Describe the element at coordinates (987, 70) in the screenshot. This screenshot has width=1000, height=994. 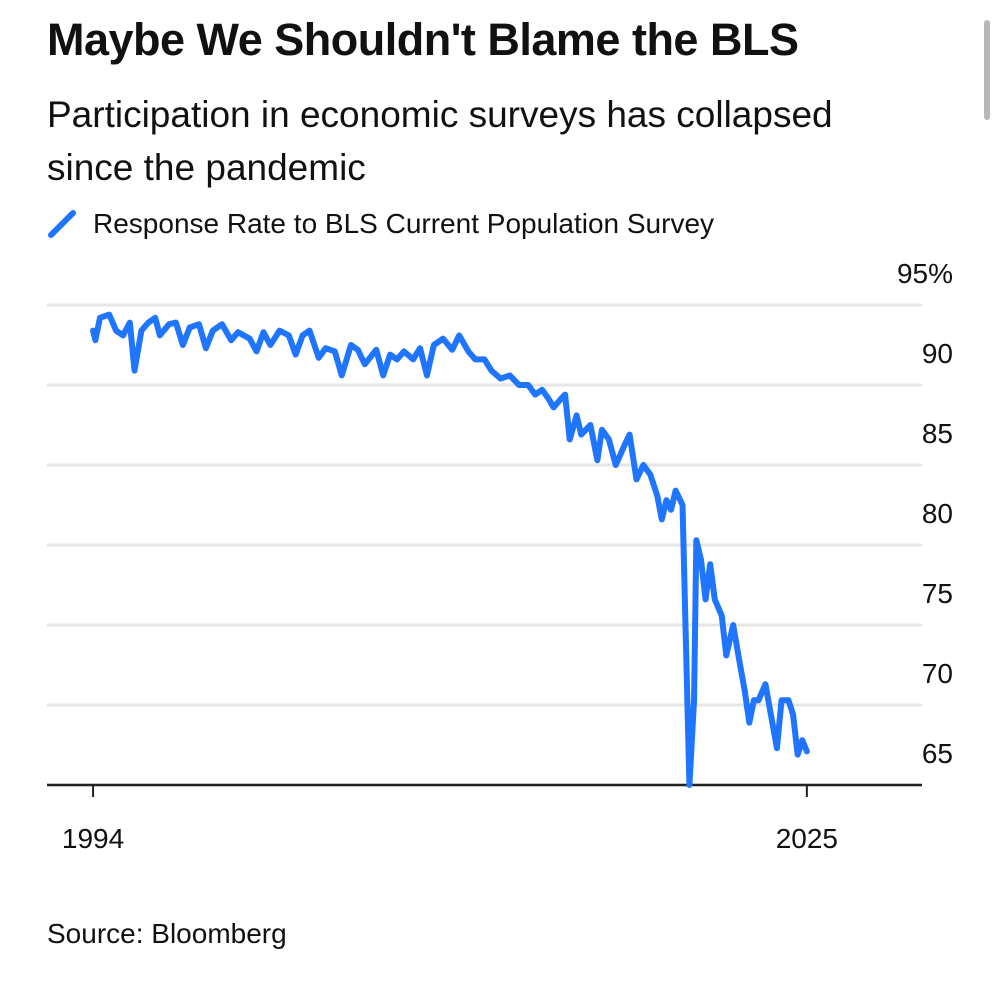
I see `scrollbar` at that location.